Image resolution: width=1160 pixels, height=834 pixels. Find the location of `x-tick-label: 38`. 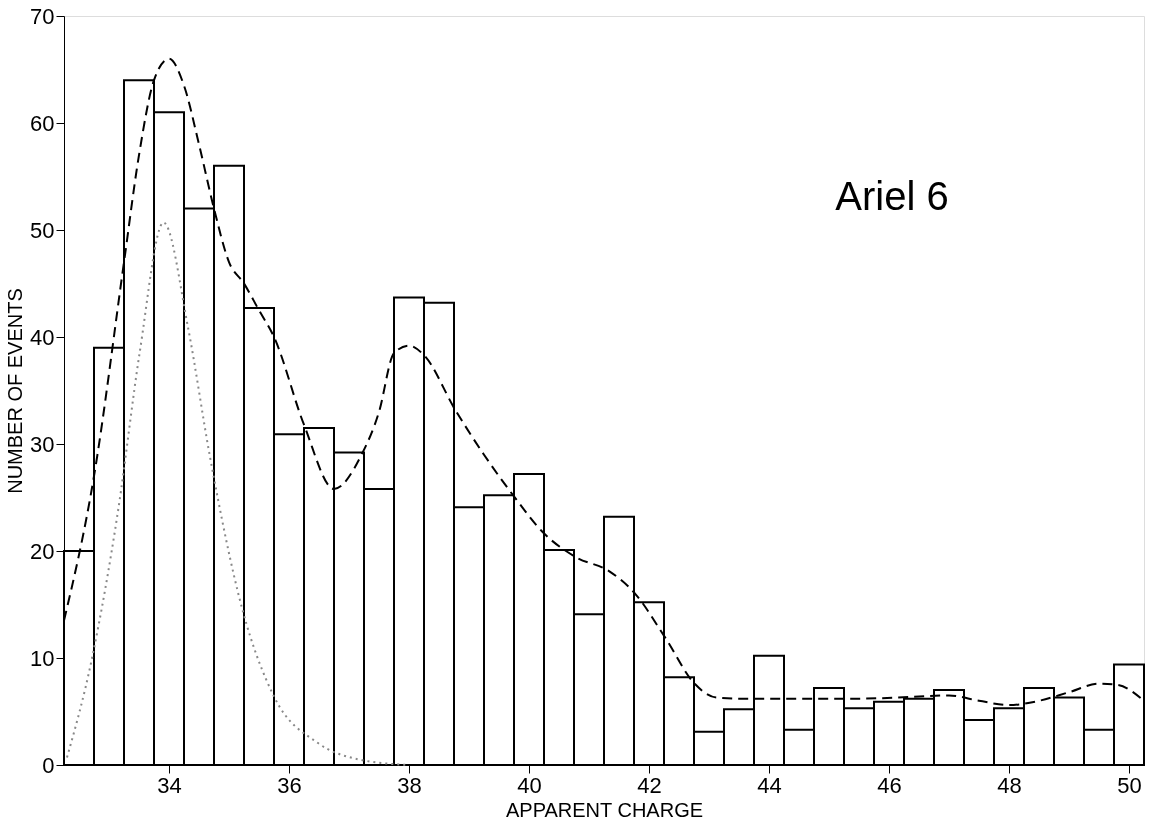

x-tick-label: 38 is located at coordinates (409, 785).